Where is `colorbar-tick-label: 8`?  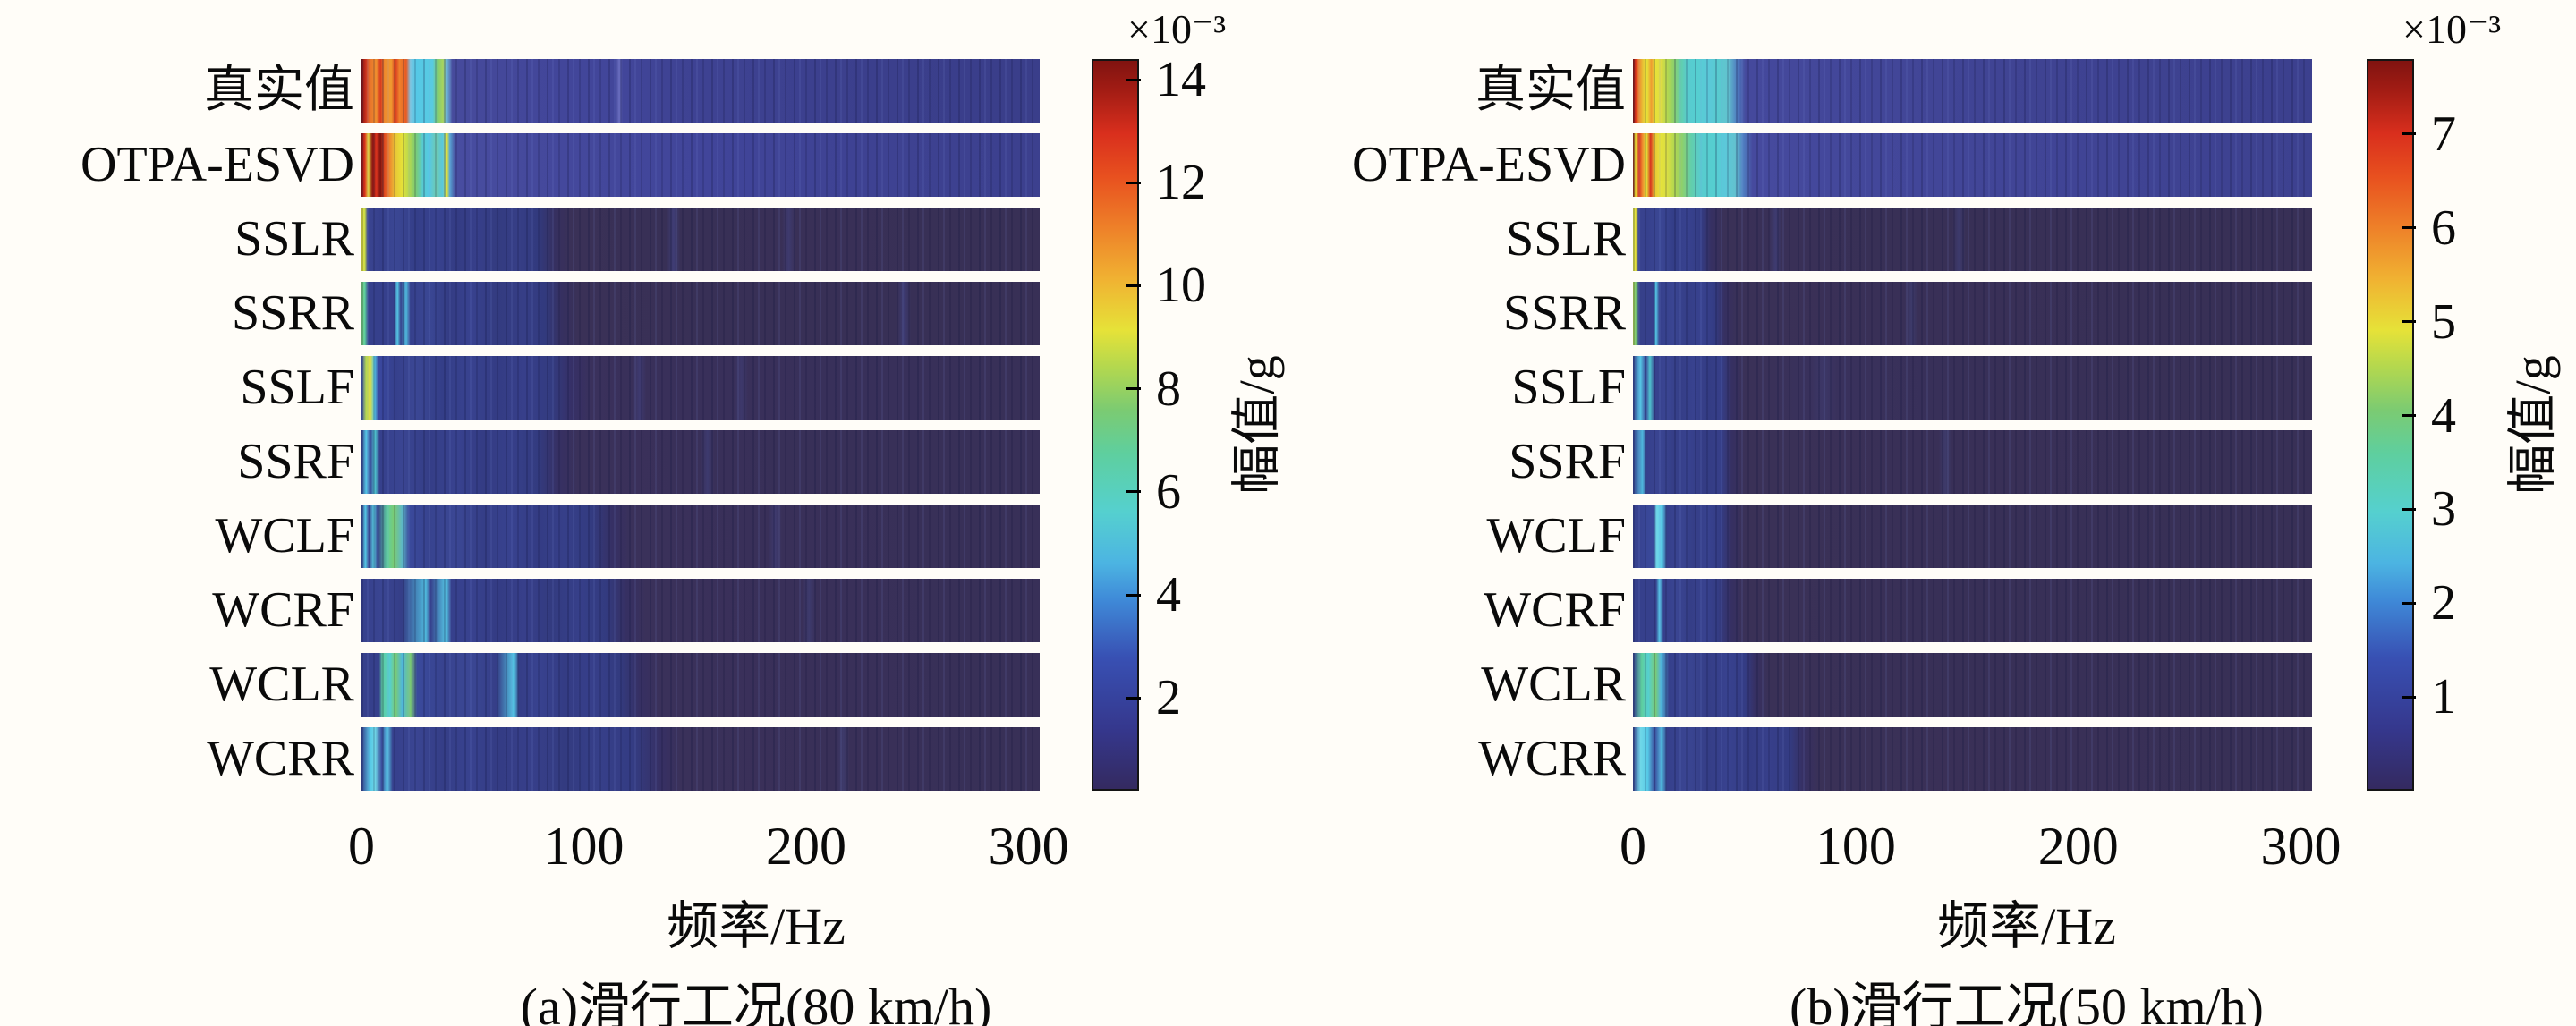
colorbar-tick-label: 8 is located at coordinates (1168, 388).